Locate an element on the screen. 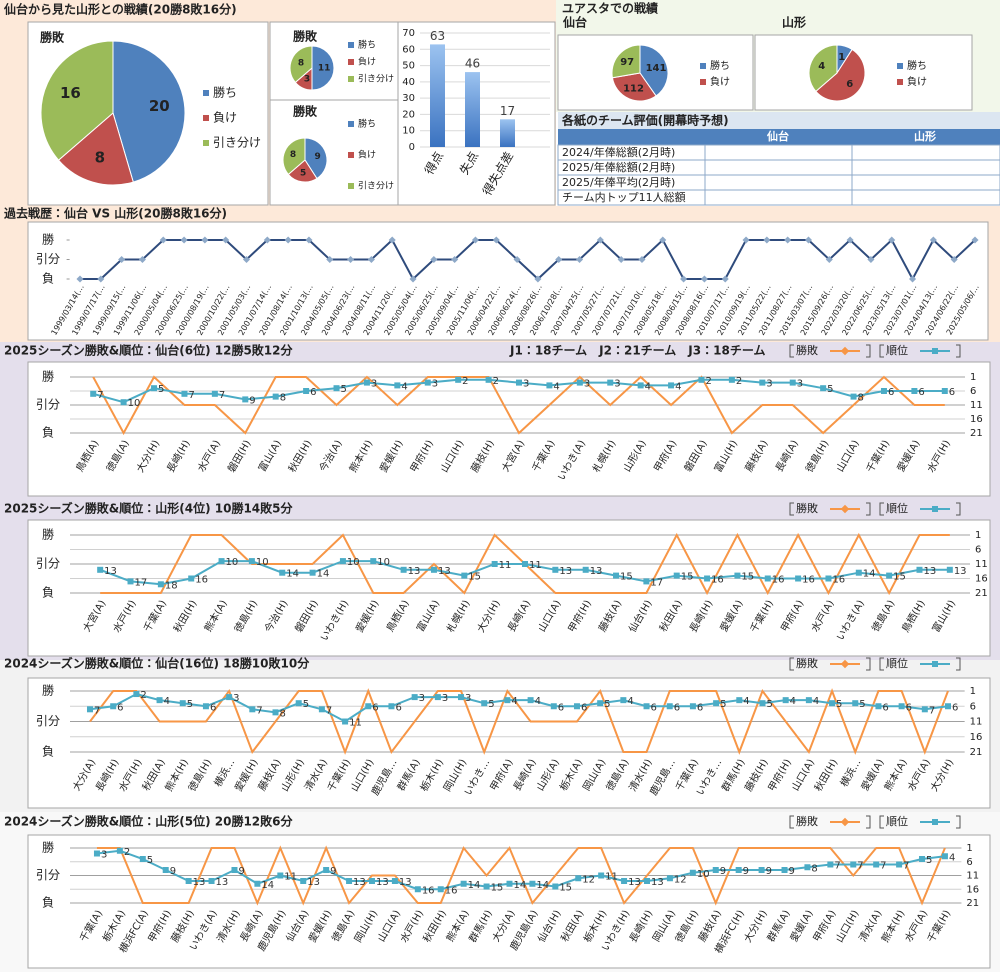 This screenshot has height=972, width=1000. y2-tick-label: 16 is located at coordinates (976, 737).